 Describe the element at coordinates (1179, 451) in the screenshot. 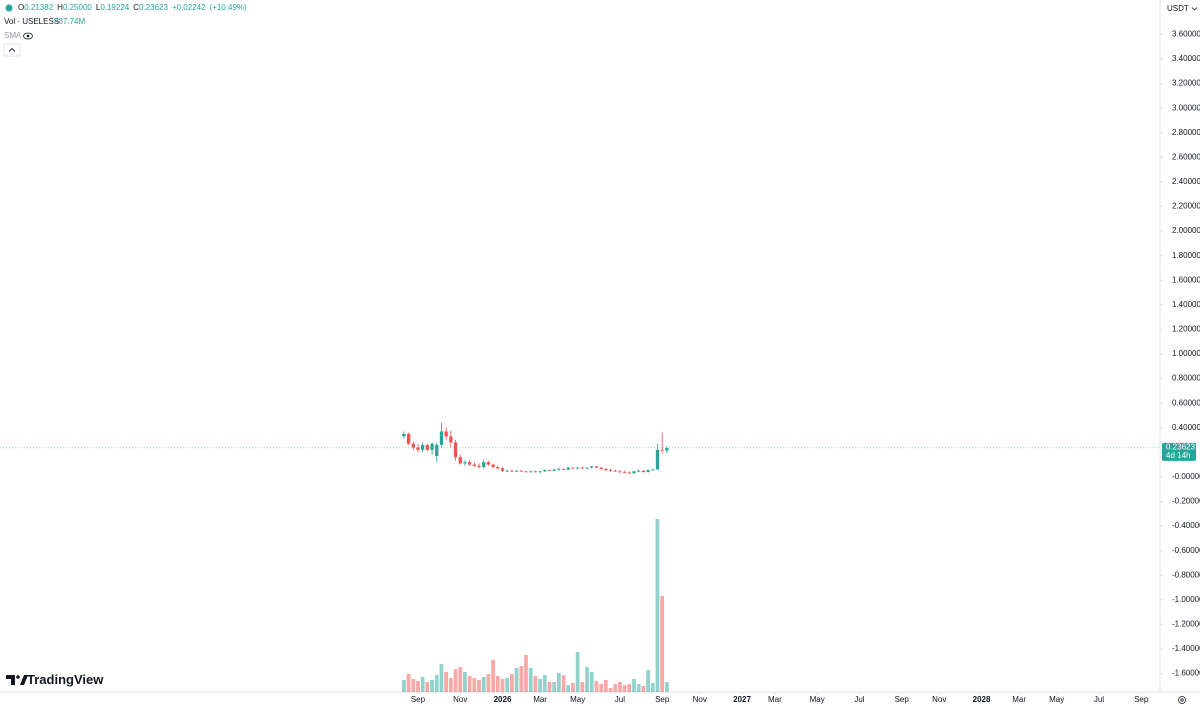

I see `price-tag-box` at that location.